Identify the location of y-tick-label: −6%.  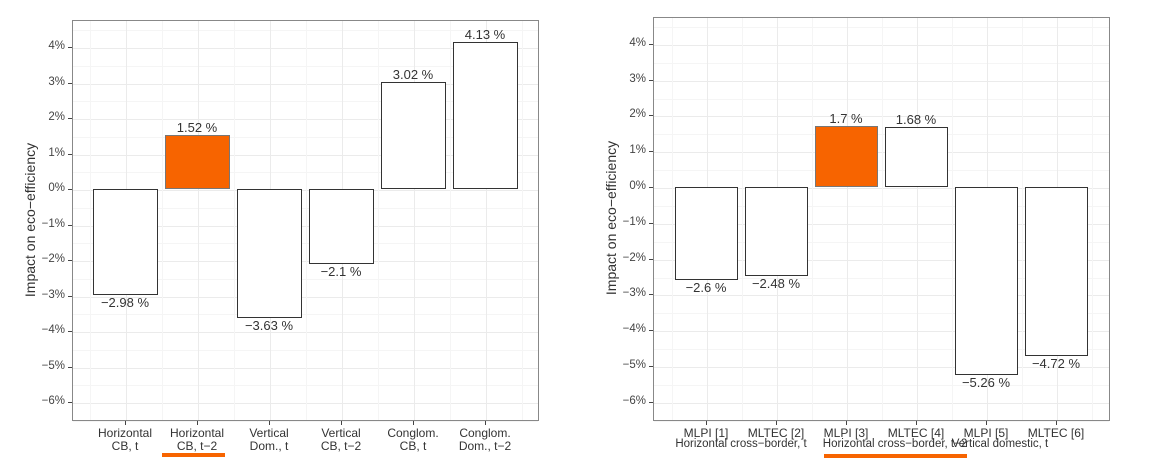
(53, 401).